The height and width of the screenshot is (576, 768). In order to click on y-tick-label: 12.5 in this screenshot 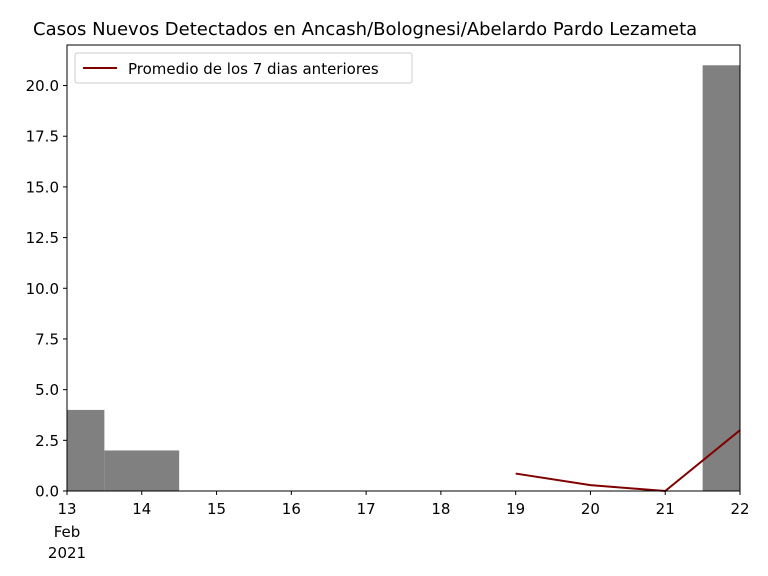, I will do `click(42, 238)`.